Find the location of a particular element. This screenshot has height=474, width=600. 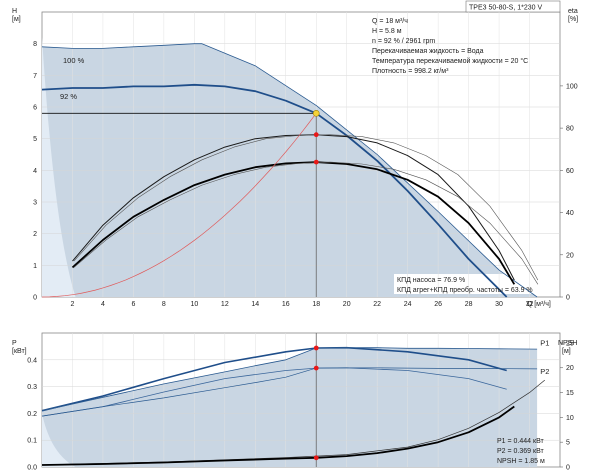

p1-value: P1 = 0.444 кВт is located at coordinates (521, 441).